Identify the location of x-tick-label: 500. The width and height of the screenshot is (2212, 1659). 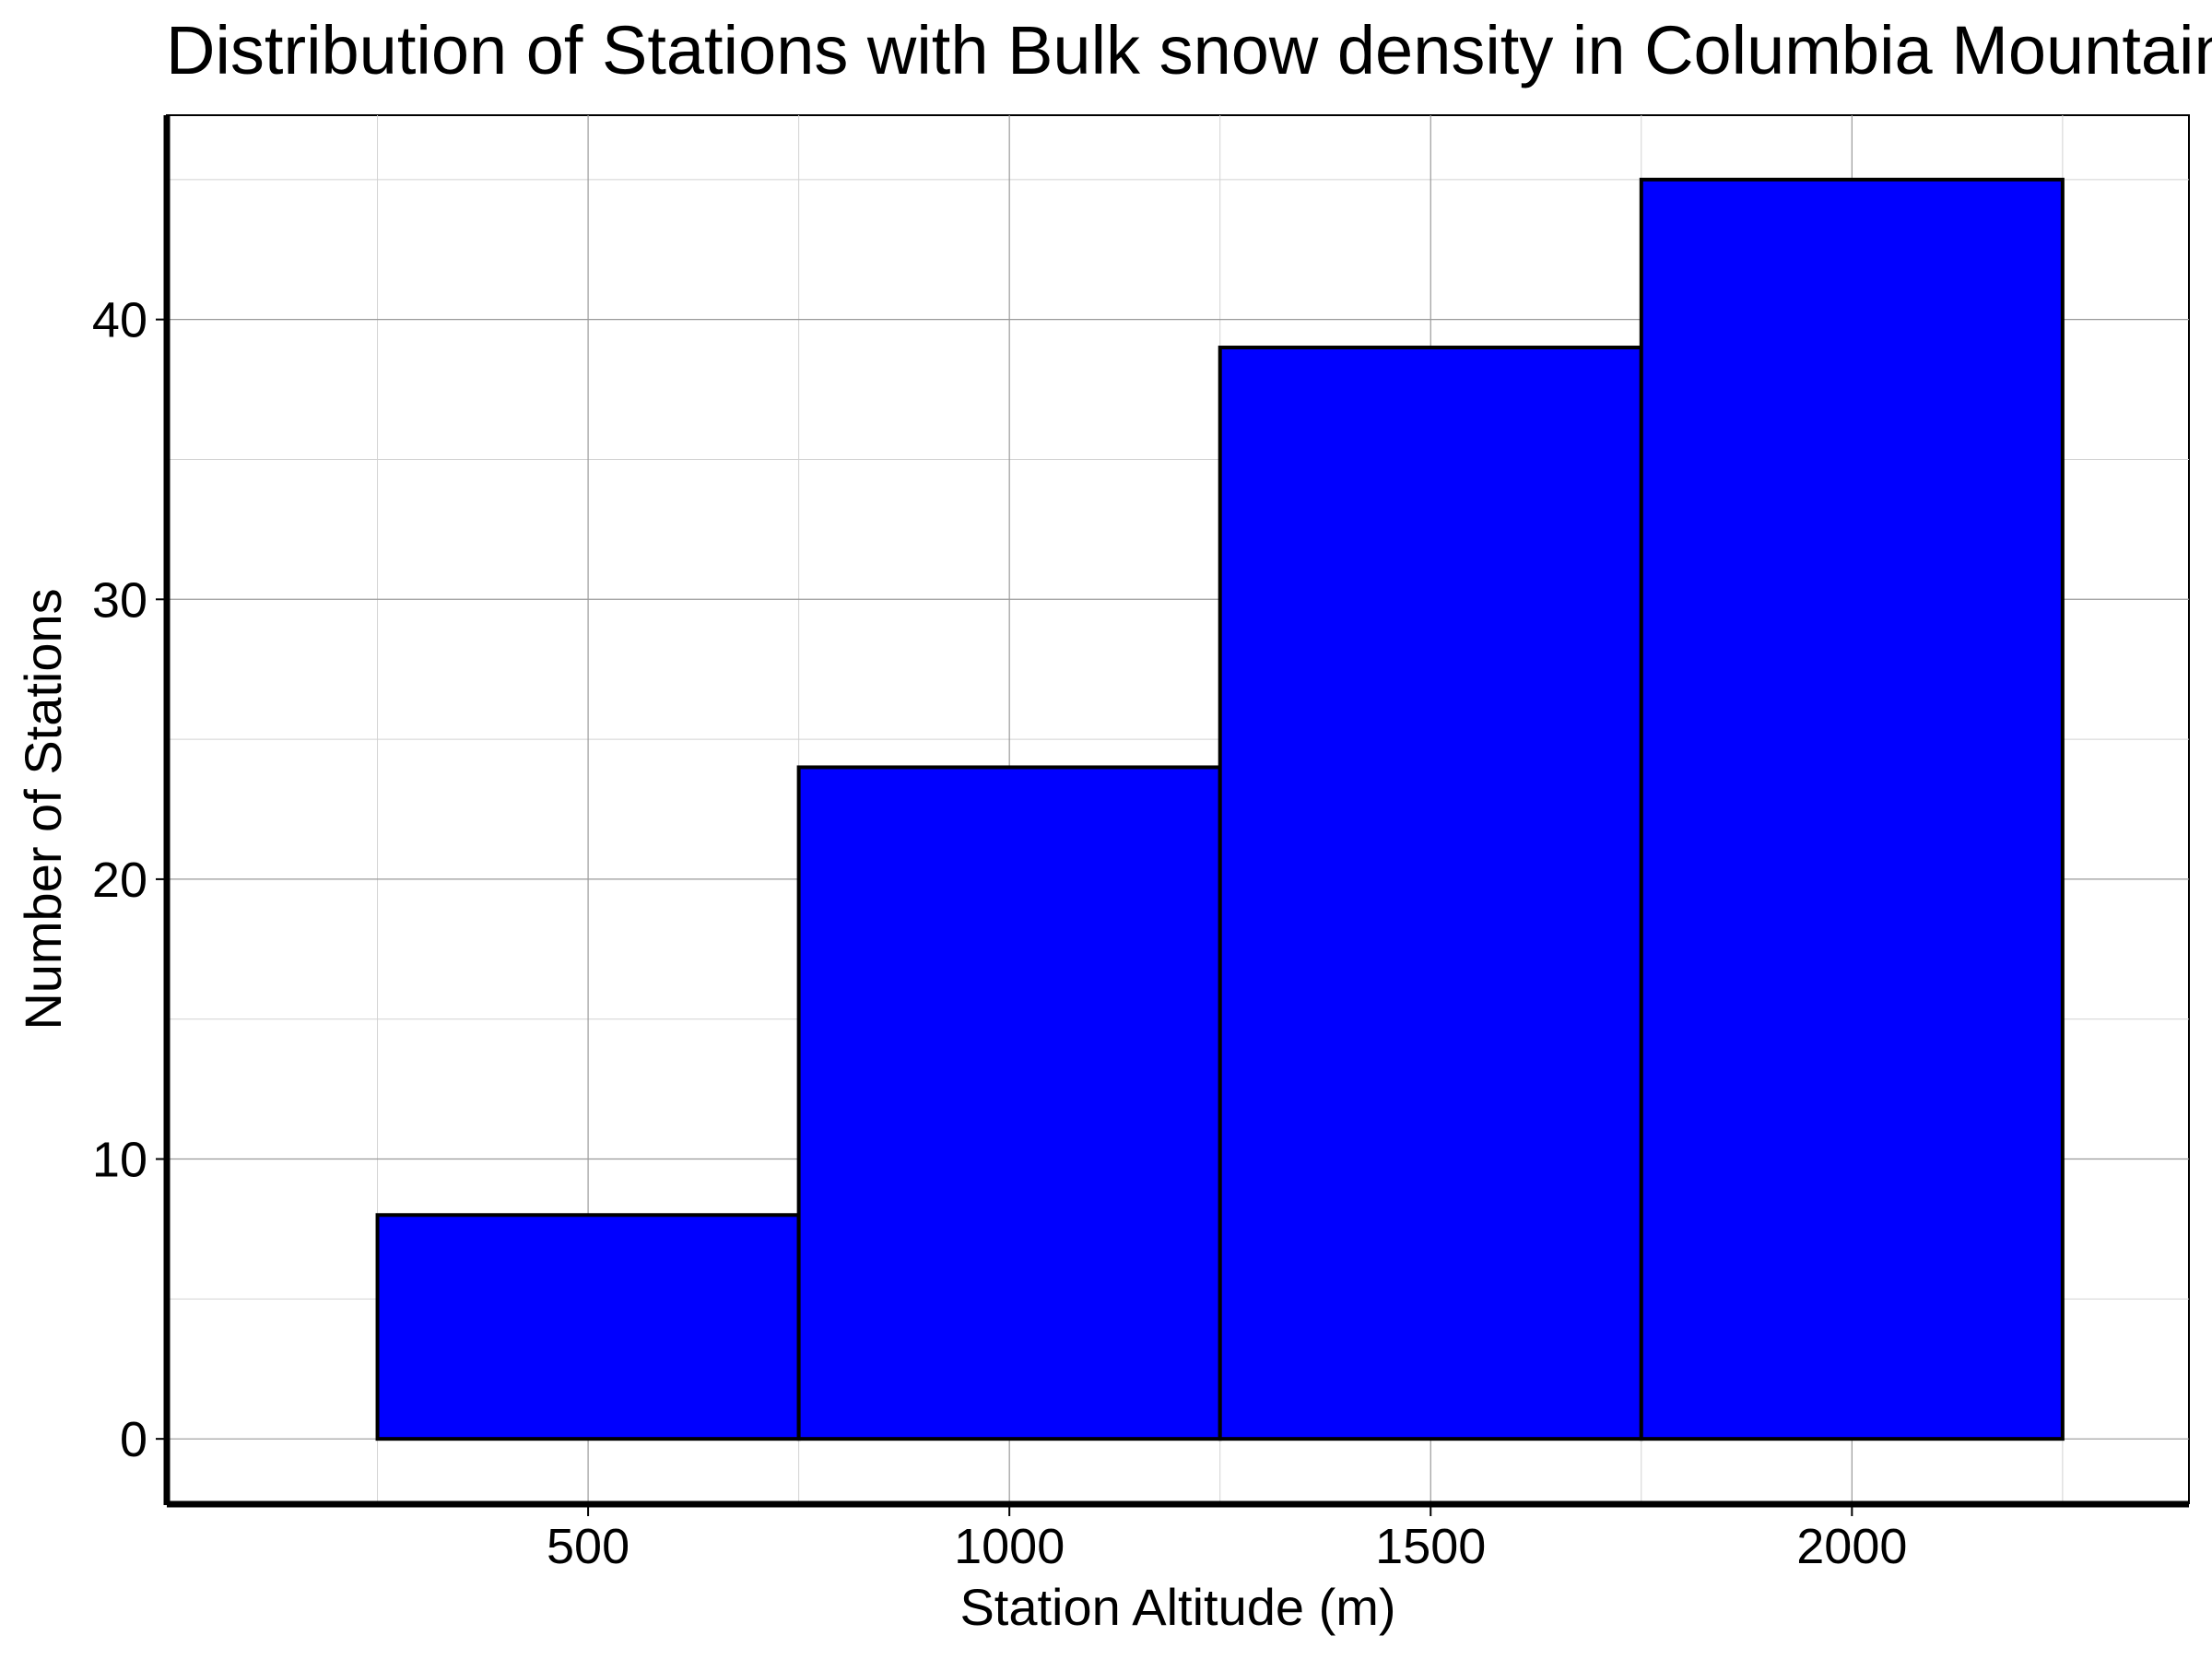
(588, 1546).